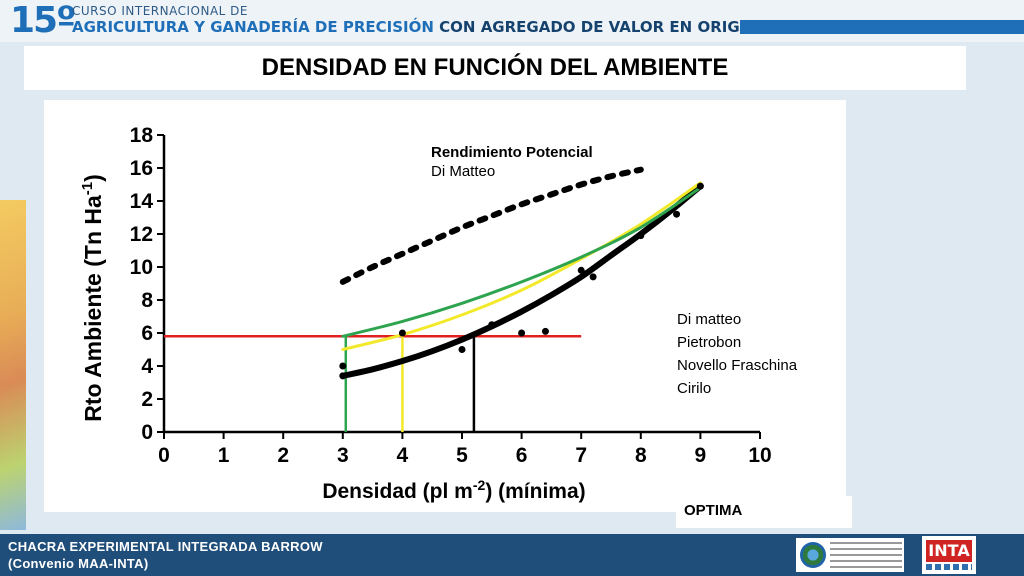 Image resolution: width=1024 pixels, height=576 pixels. Describe the element at coordinates (813, 555) in the screenshot. I see `ministerio-emblem-icon` at that location.